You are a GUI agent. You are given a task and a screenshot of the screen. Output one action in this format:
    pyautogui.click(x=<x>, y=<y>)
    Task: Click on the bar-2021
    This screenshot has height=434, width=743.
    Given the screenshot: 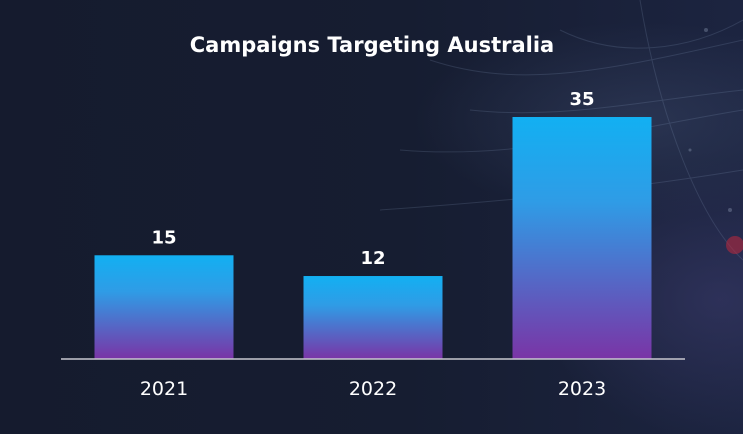 What is the action you would take?
    pyautogui.click(x=164, y=307)
    